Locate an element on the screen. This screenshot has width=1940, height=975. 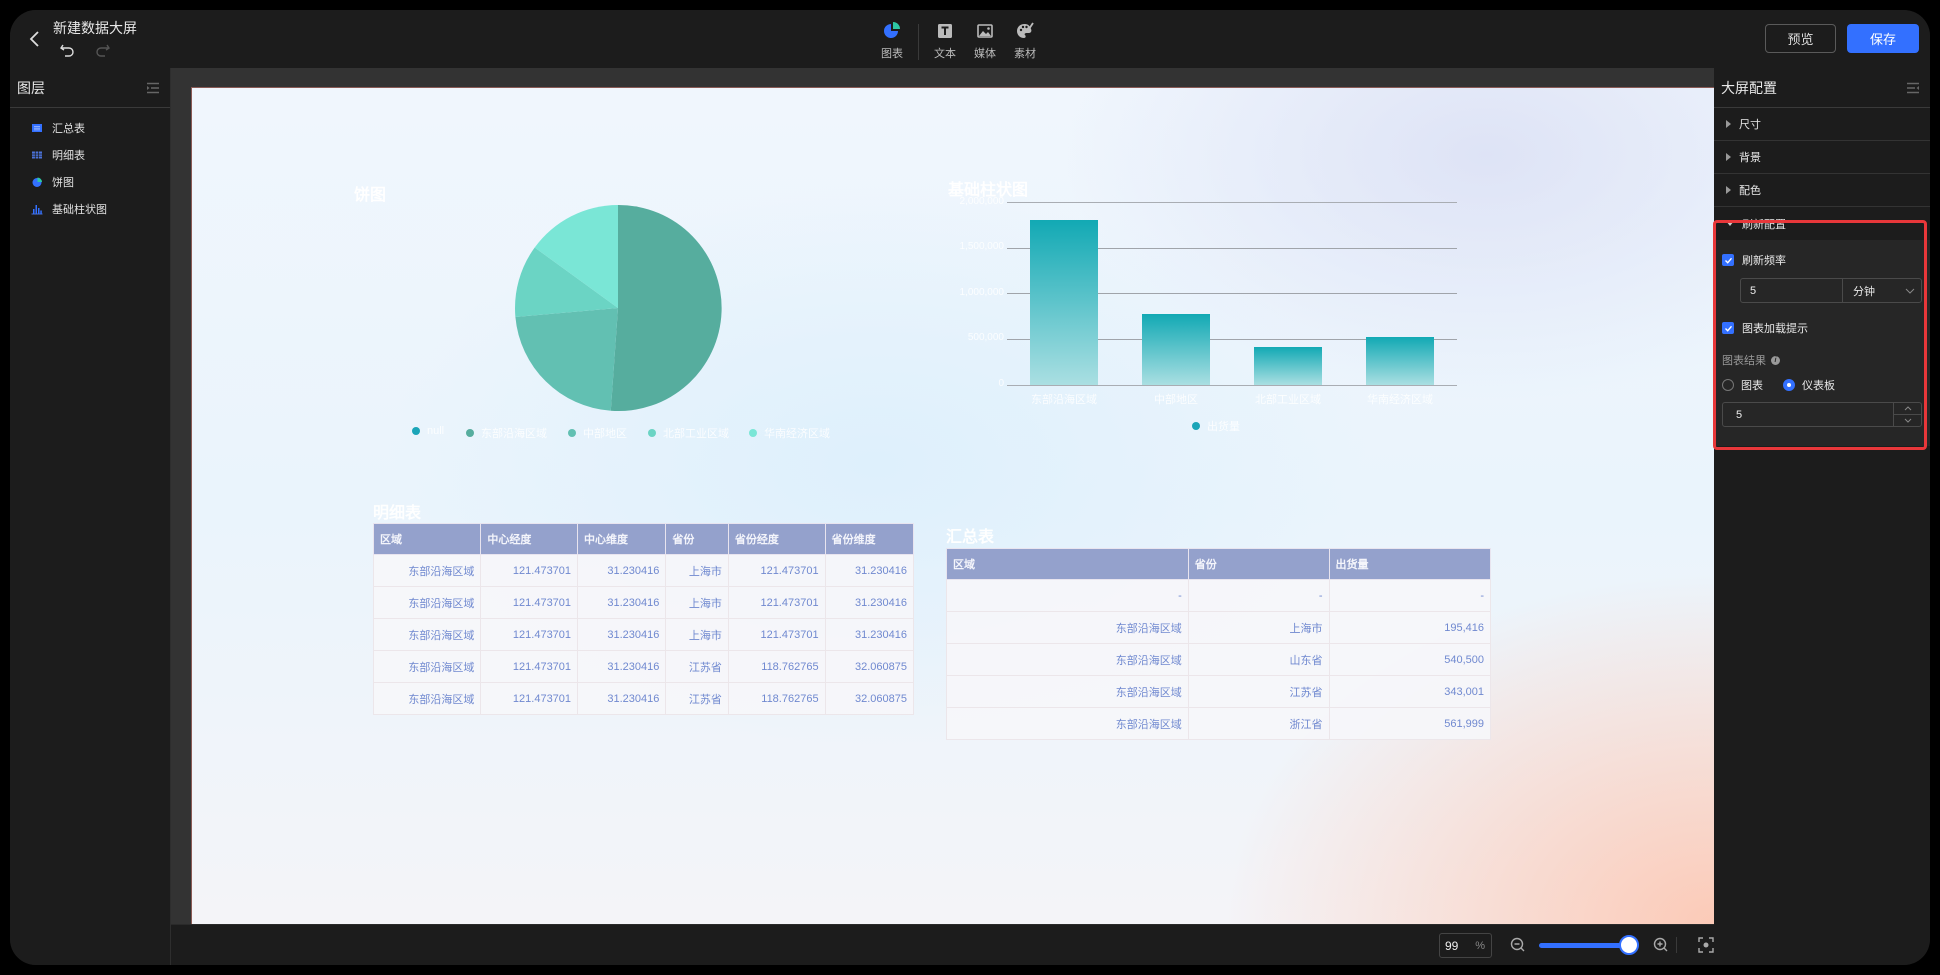
table-row: 东部沿海区域 江苏省 343,001 is located at coordinates (1219, 691).